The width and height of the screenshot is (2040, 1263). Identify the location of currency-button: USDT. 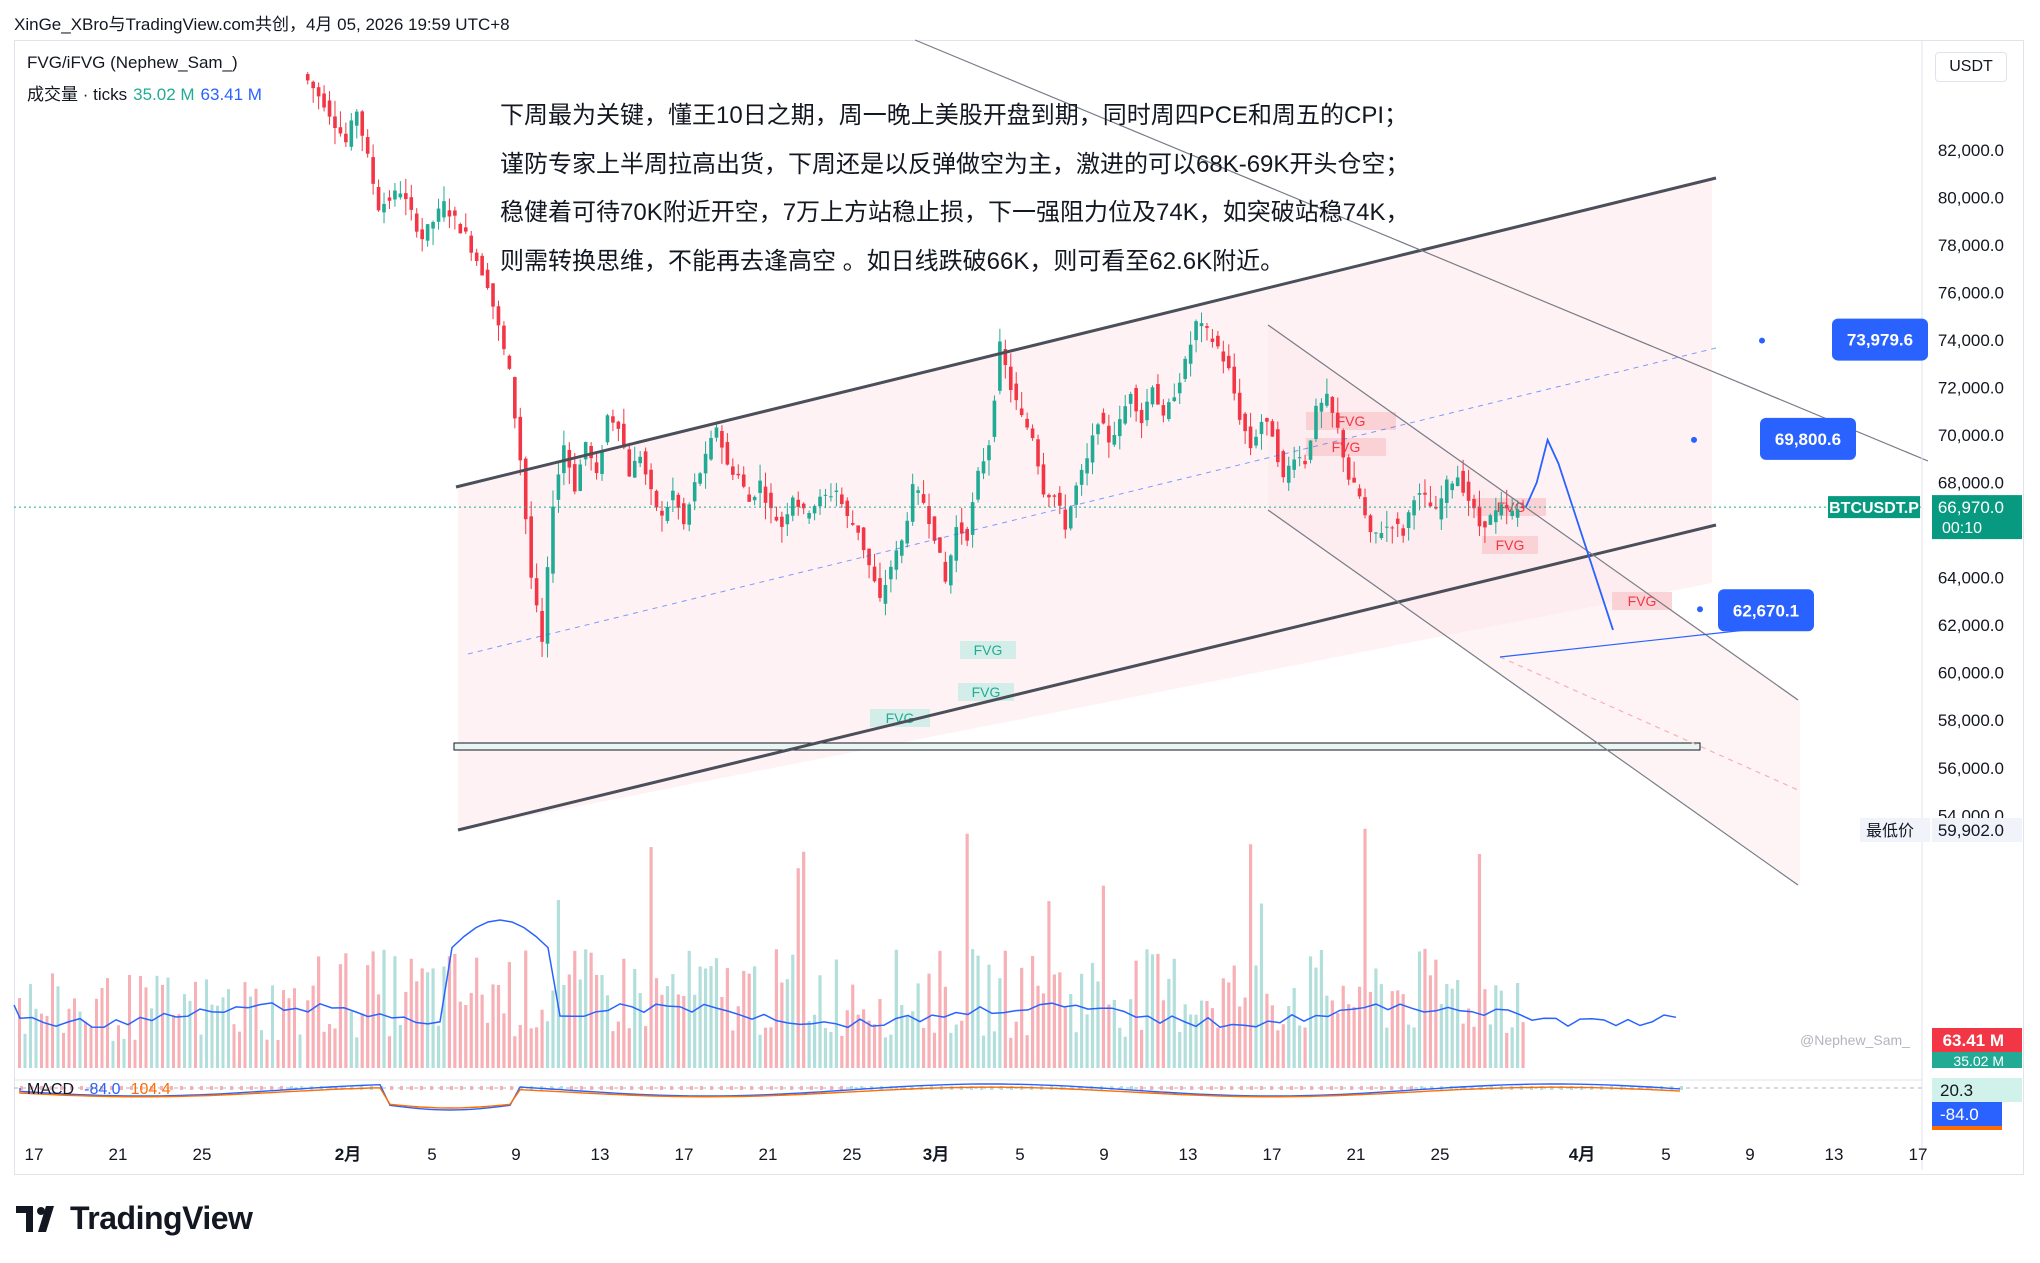
(1971, 67).